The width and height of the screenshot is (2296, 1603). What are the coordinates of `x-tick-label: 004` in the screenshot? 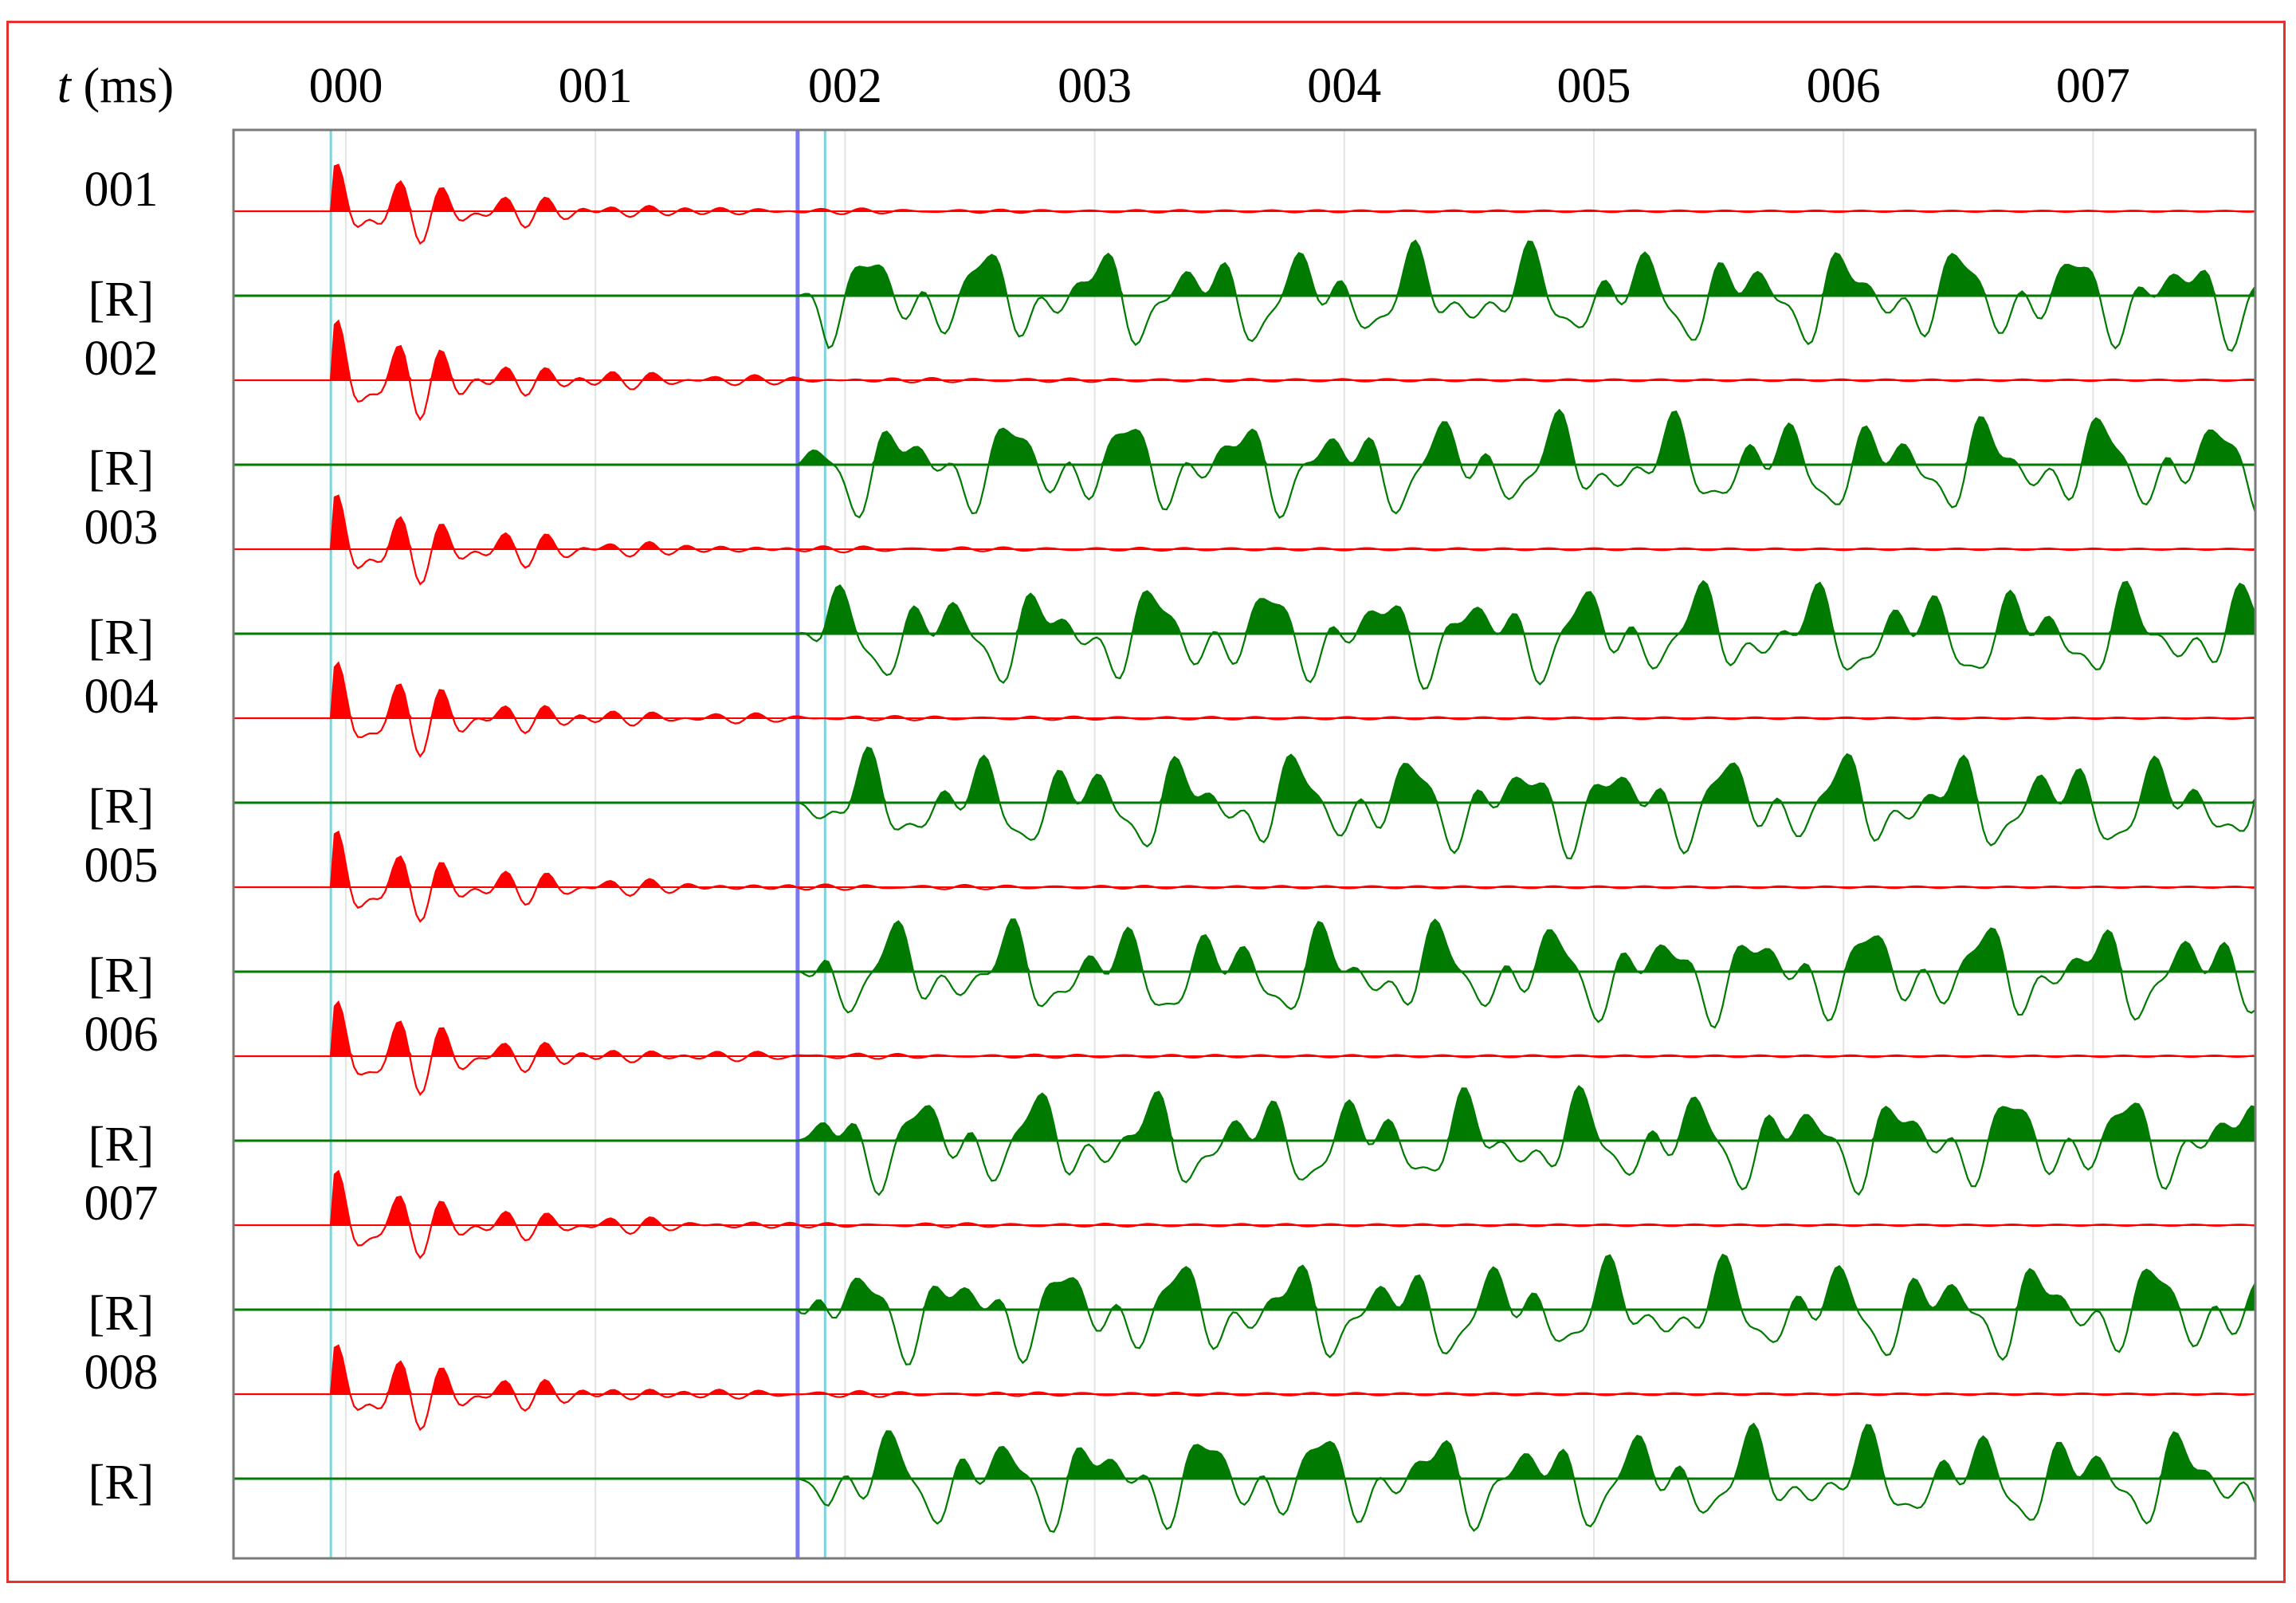 It's located at (1344, 86).